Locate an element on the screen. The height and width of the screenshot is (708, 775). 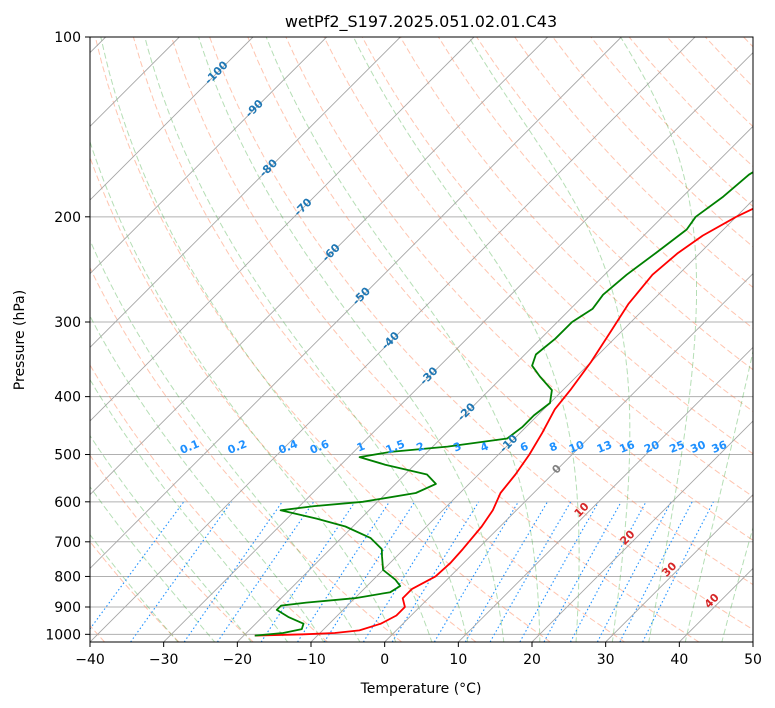
mixing-ratio-label: 2 is located at coordinates (421, 447).